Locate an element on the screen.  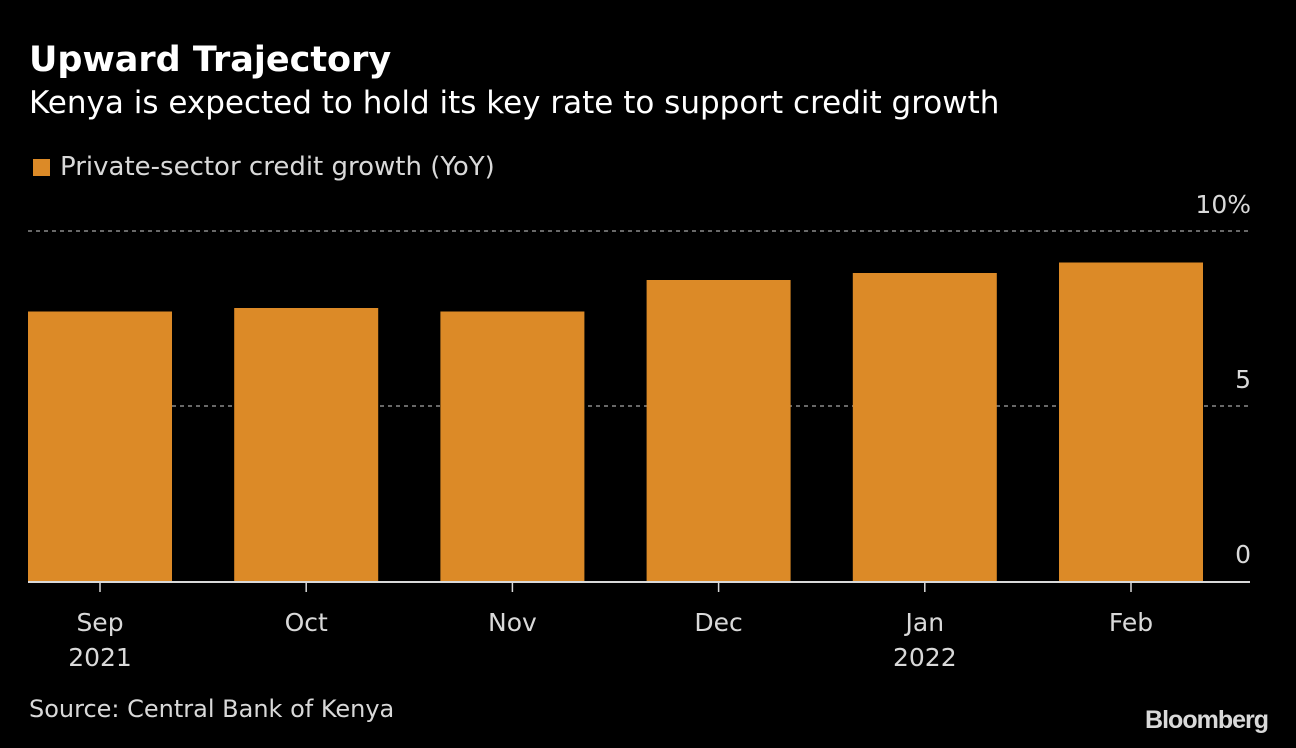
x-tick-year-label: 2021 is located at coordinates (100, 657).